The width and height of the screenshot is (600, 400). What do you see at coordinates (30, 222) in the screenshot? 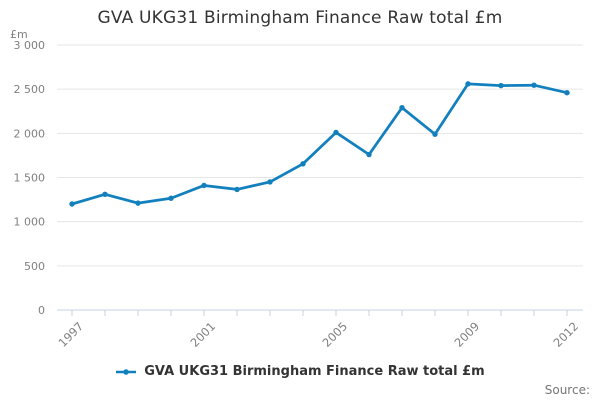
I see `y-tick-label: 1 000` at bounding box center [30, 222].